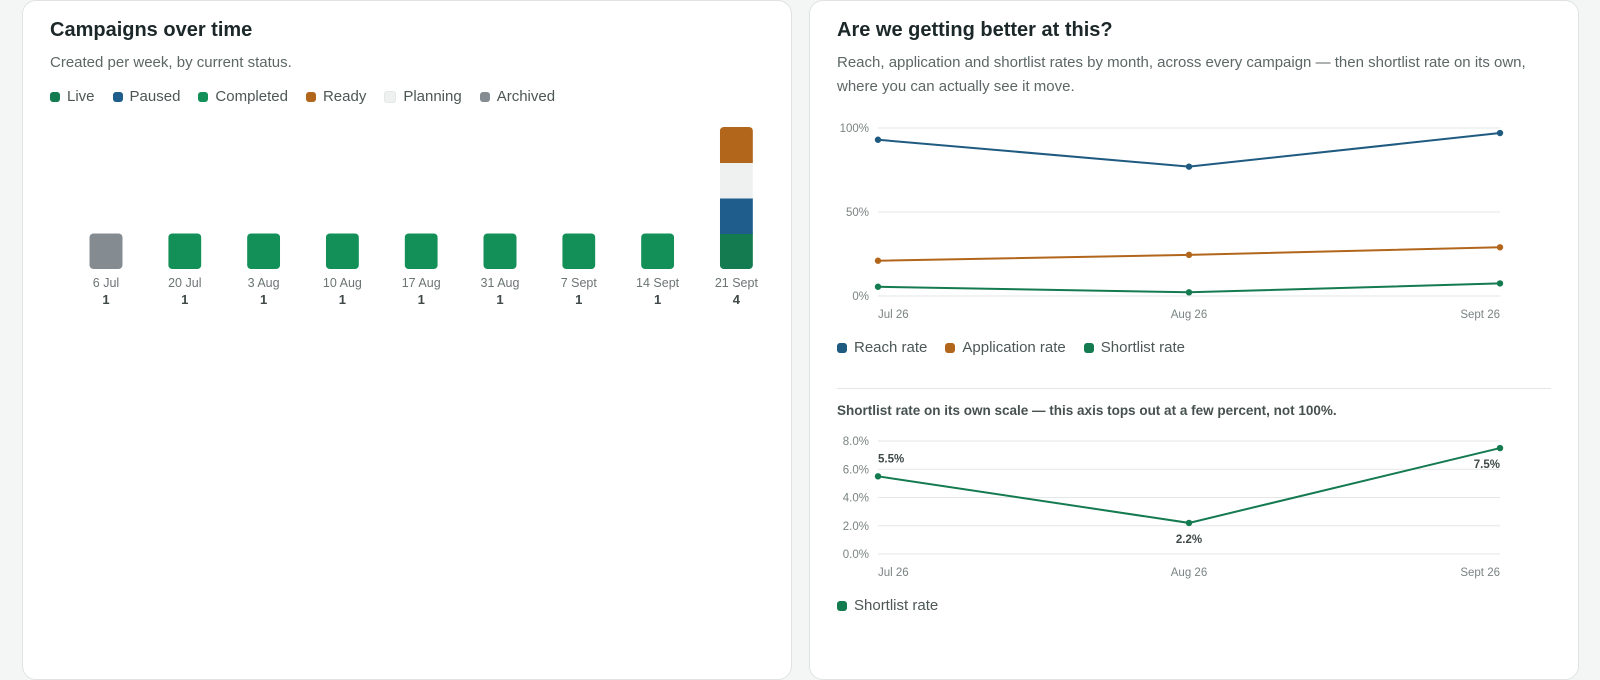 The width and height of the screenshot is (1600, 680). I want to click on bar-segment-archived, so click(106, 251).